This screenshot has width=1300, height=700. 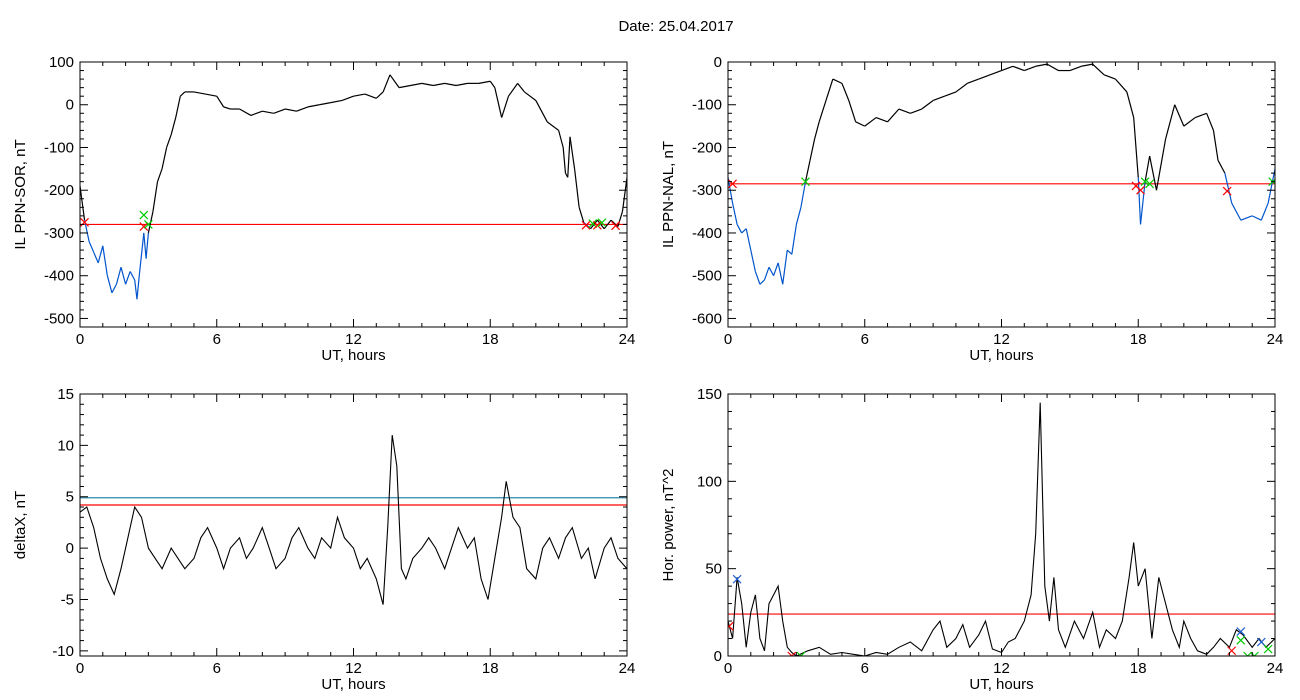 I want to click on y-tick-label: 15, so click(x=65, y=394).